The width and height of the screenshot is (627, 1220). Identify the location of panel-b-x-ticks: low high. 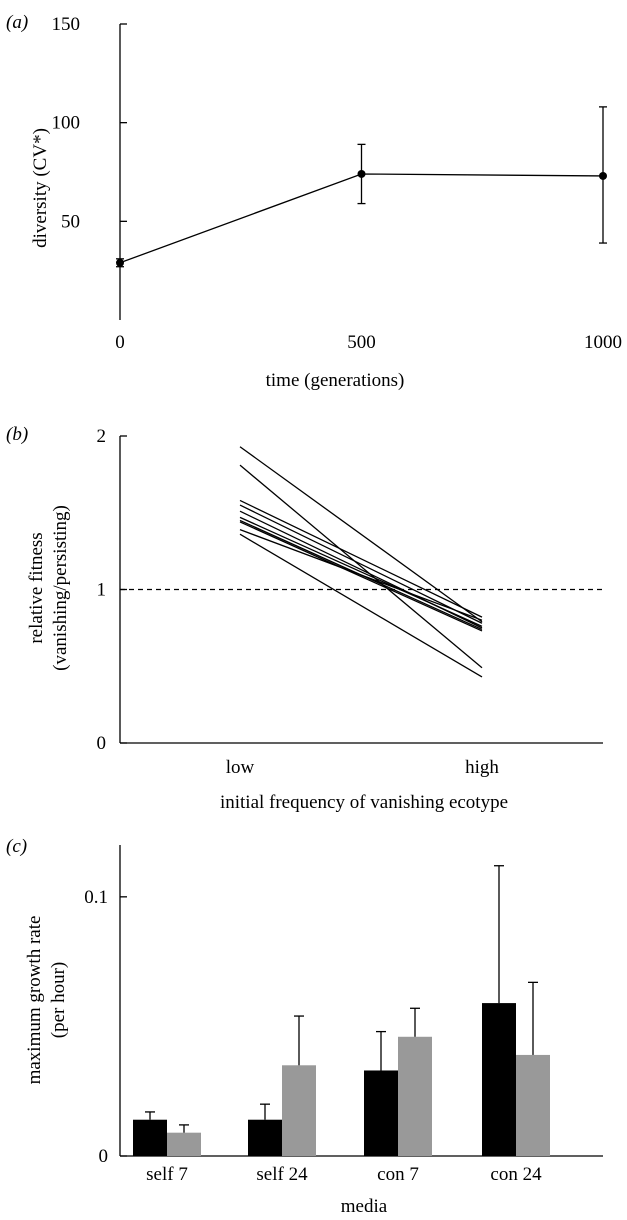
(363, 767).